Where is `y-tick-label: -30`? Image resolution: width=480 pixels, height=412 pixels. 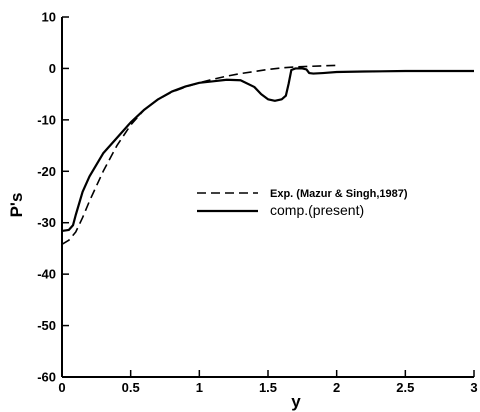 y-tick-label: -30 is located at coordinates (46, 222).